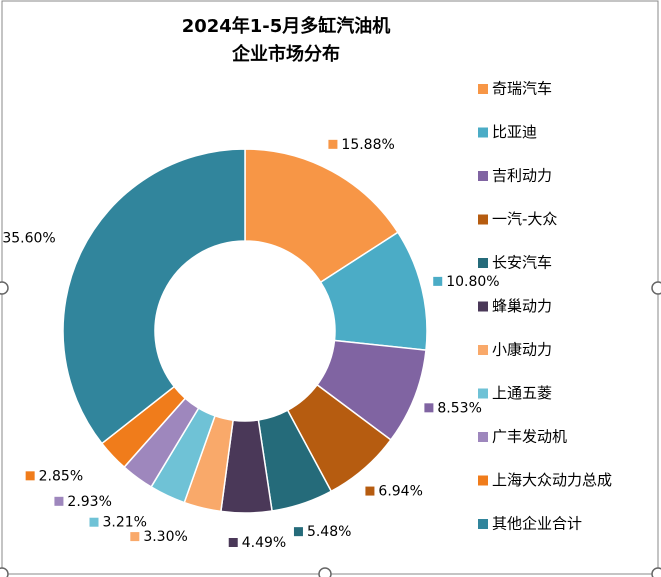 Image resolution: width=661 pixels, height=577 pixels. What do you see at coordinates (285, 54) in the screenshot?
I see `chart-title: 企业市场分布` at bounding box center [285, 54].